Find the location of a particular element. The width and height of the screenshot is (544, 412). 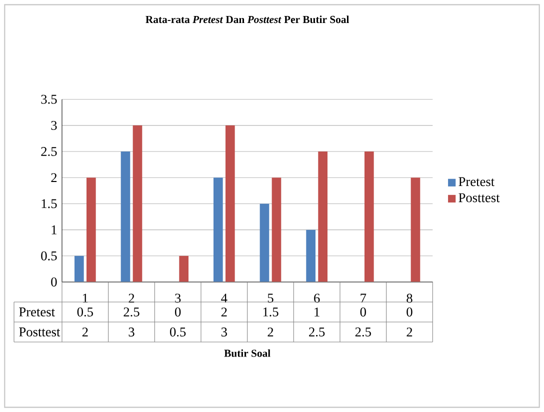

y-tick-label: 1 is located at coordinates (54, 229).